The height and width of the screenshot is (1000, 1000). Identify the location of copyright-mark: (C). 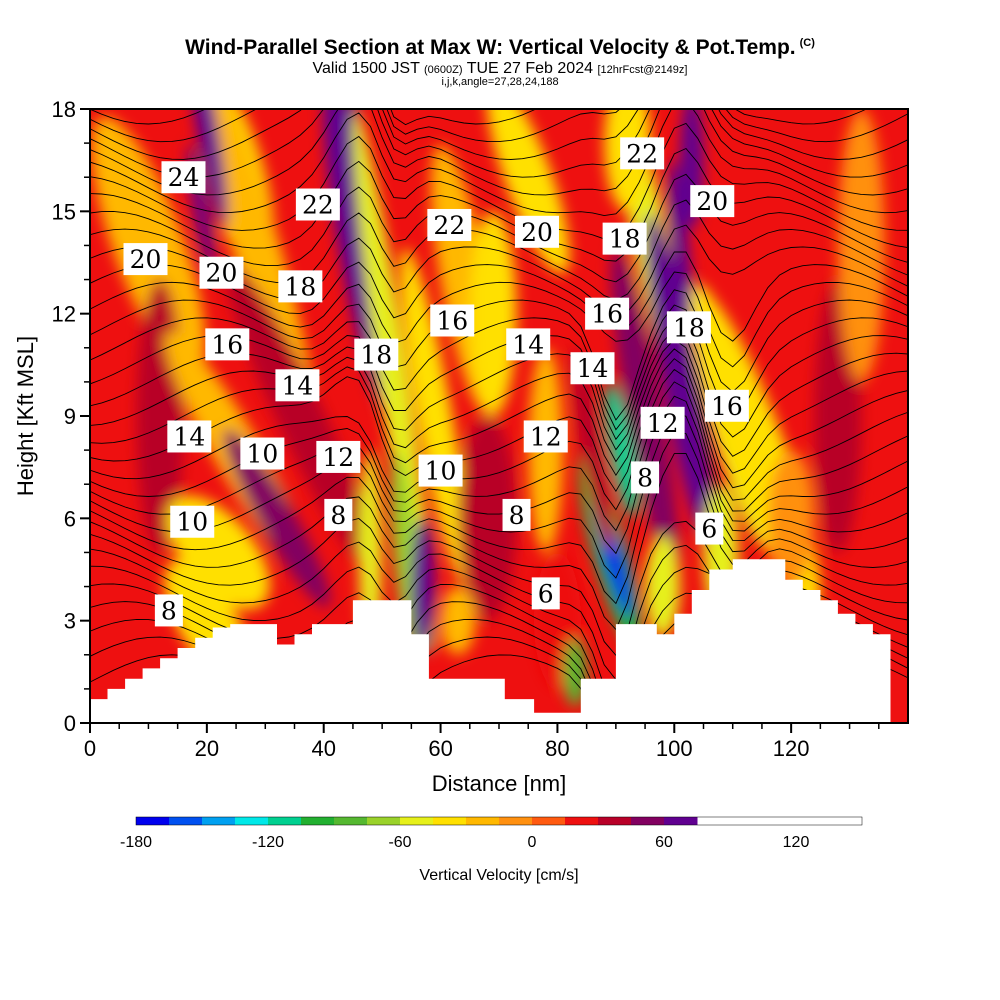
(807, 43).